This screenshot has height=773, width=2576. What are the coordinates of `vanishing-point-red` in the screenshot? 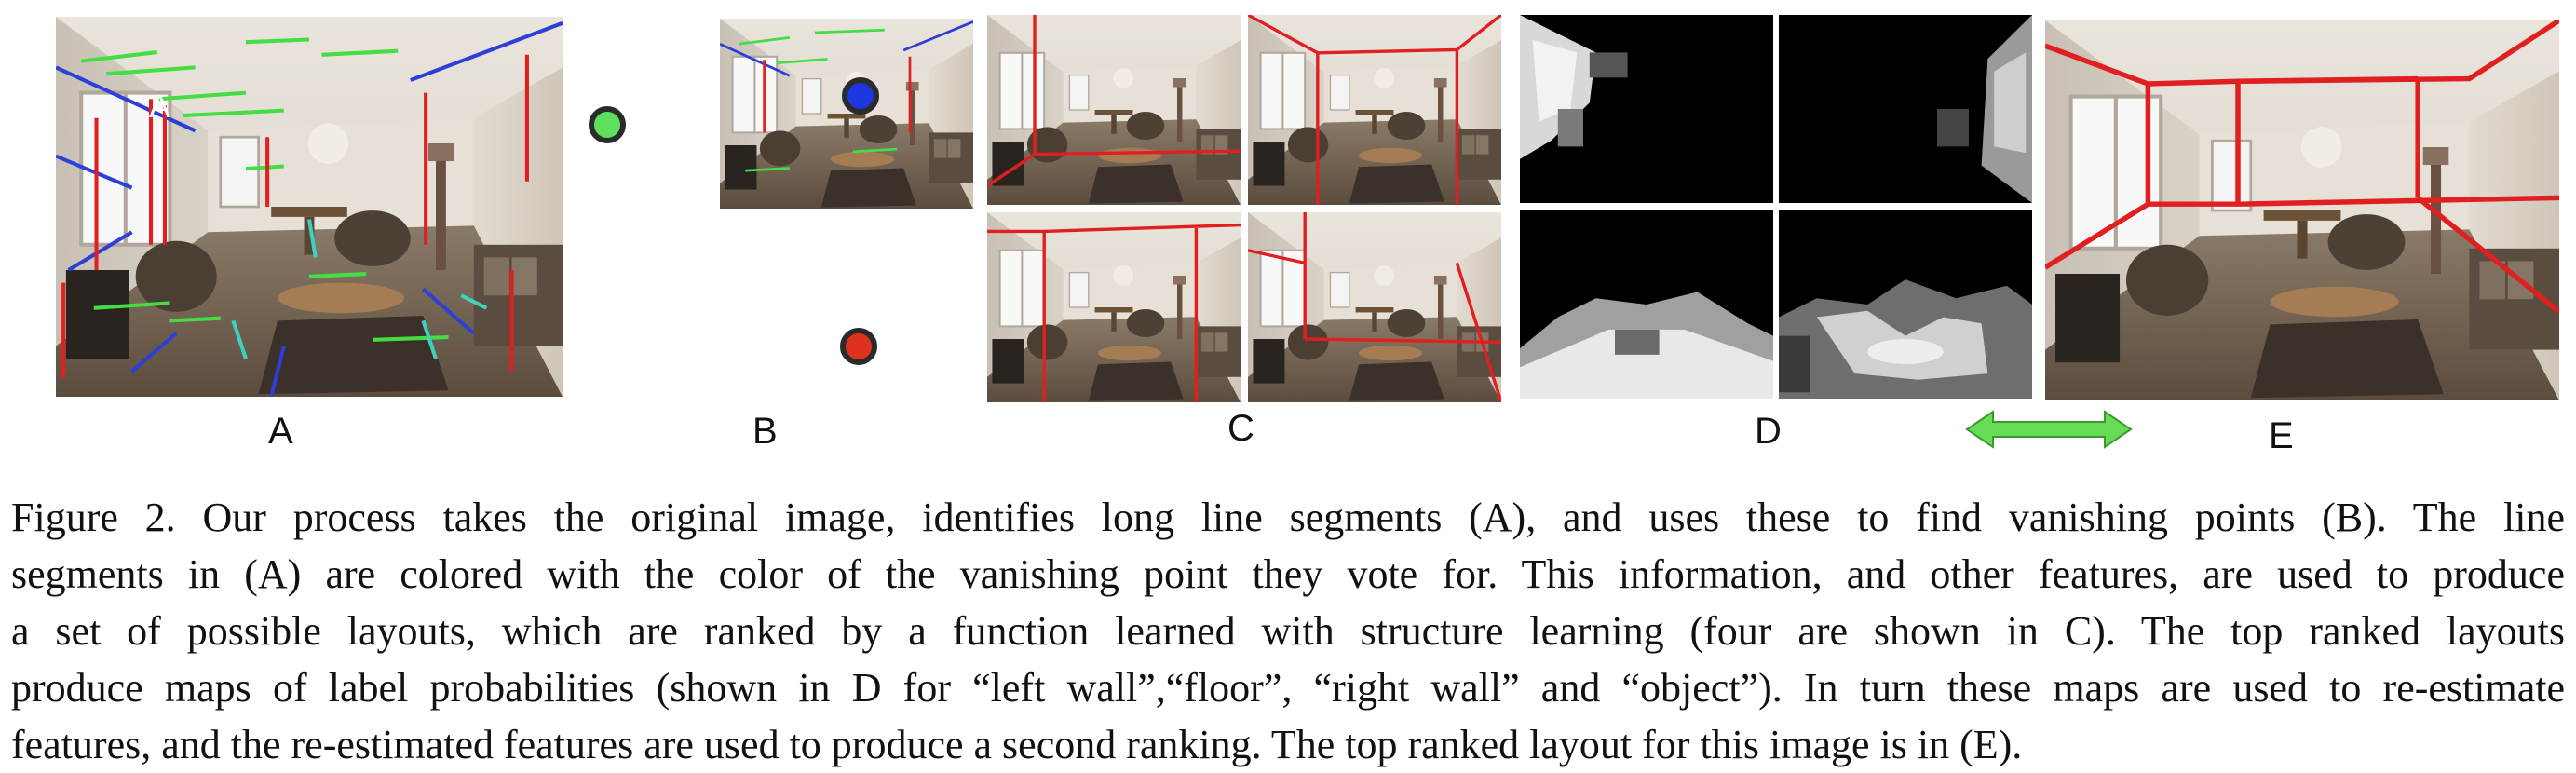 It's located at (858, 346).